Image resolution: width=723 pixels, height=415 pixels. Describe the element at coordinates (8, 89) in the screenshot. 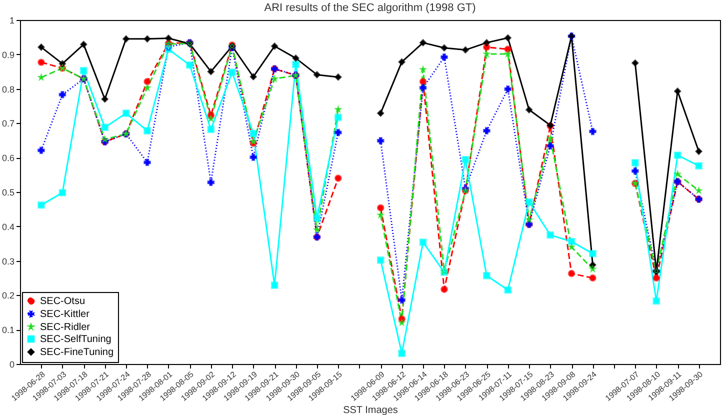

I see `y-tick-label: 0.8` at that location.